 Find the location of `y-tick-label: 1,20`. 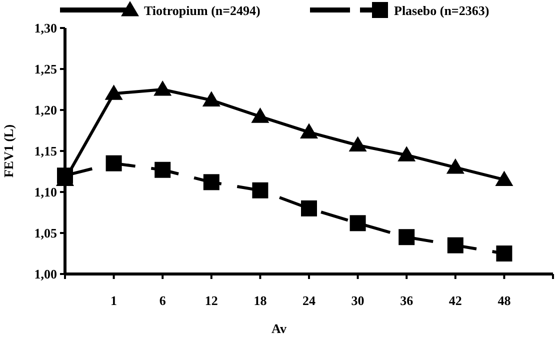

y-tick-label: 1,20 is located at coordinates (45, 110).